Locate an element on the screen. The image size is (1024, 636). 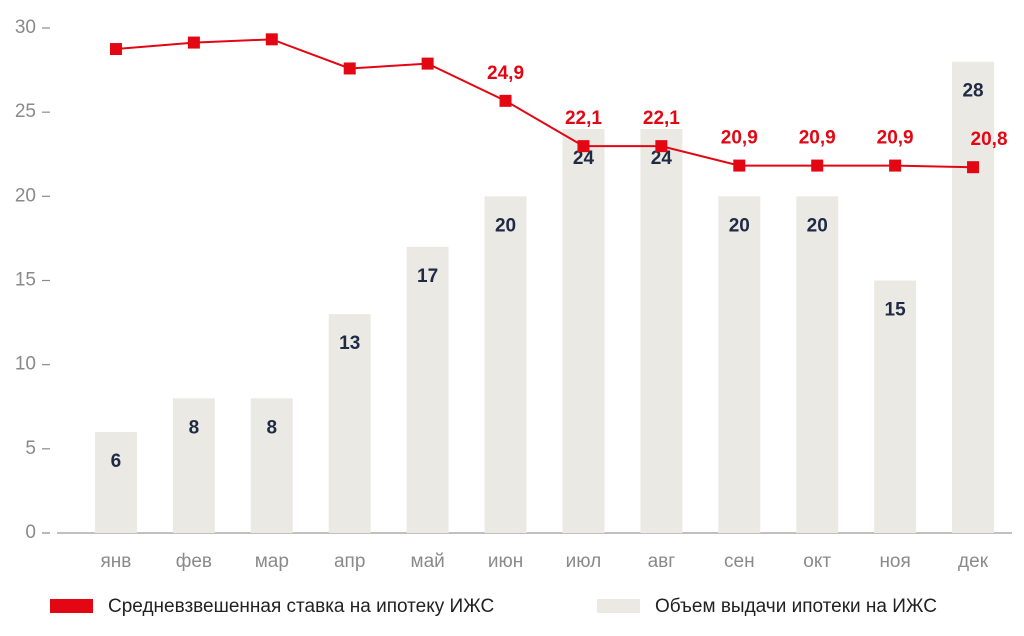
x-tick-label: апр is located at coordinates (349, 561).